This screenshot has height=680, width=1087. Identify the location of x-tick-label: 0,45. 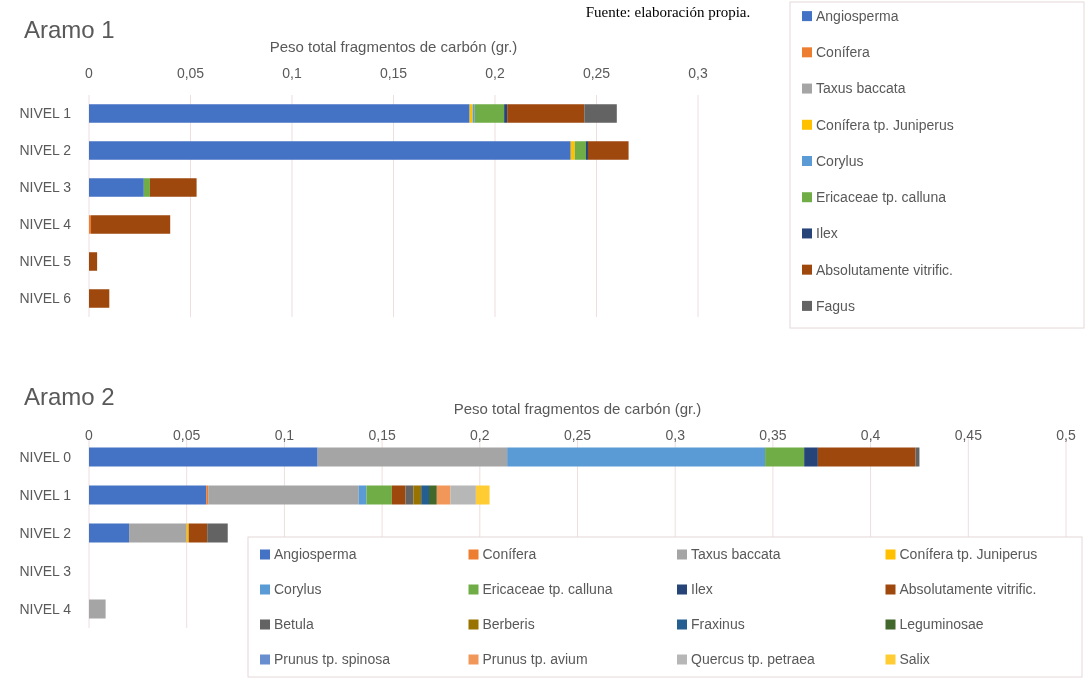
(968, 435).